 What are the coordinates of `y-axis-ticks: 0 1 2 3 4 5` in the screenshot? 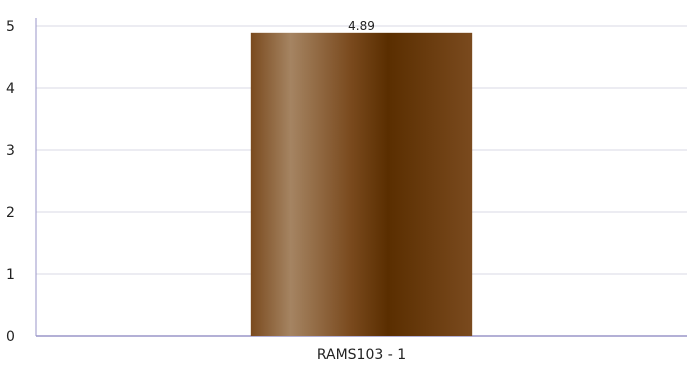 It's located at (10, 182).